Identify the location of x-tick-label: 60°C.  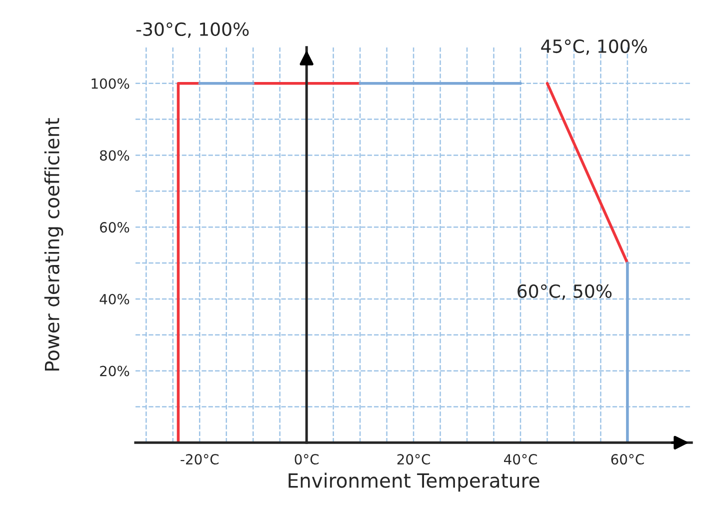
(627, 459).